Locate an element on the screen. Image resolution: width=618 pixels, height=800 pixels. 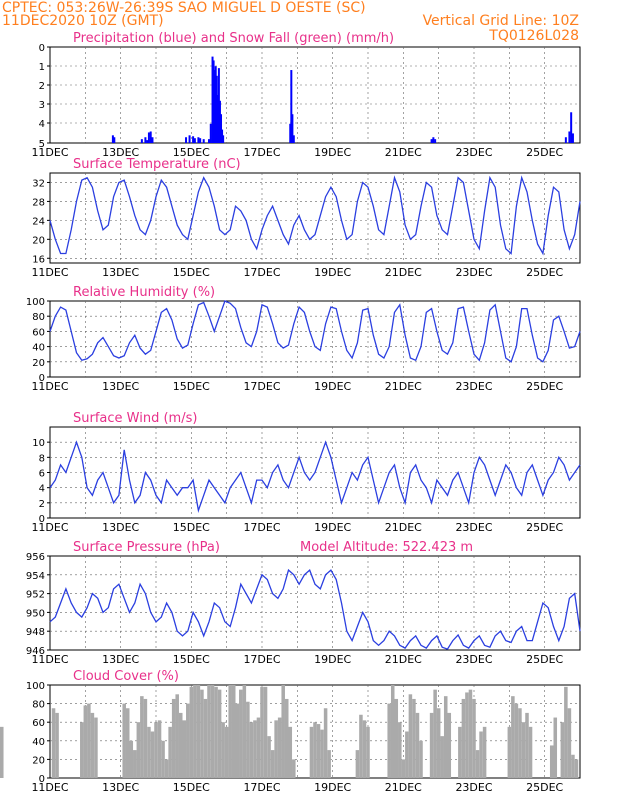
pressure-ytick-label: 948 is located at coordinates (35, 632).